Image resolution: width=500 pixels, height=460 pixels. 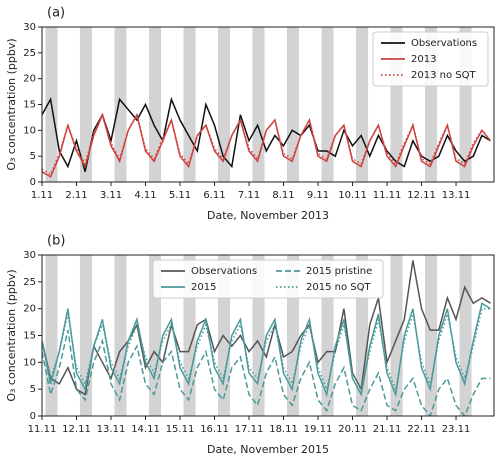 What do you see at coordinates (352, 429) in the screenshot?
I see `x-tick-label: 20.11` at bounding box center [352, 429].